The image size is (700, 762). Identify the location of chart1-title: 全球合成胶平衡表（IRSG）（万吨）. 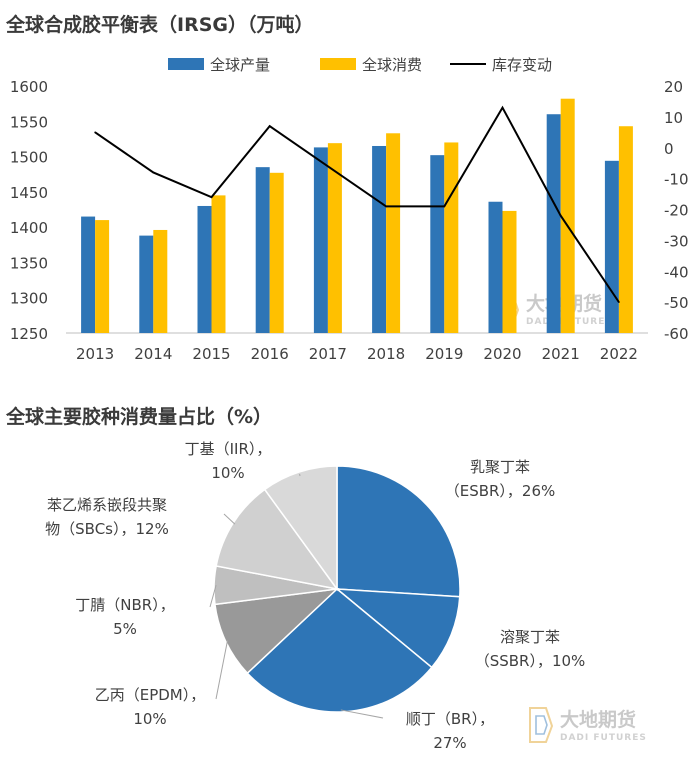
(160, 25).